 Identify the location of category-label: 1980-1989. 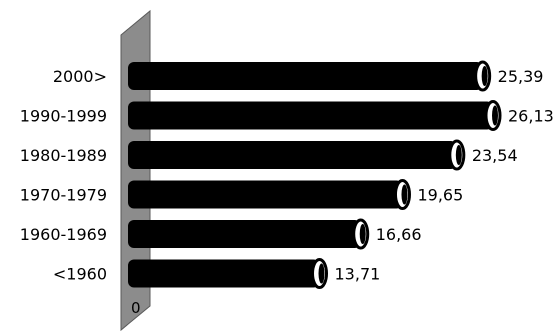
(63, 155).